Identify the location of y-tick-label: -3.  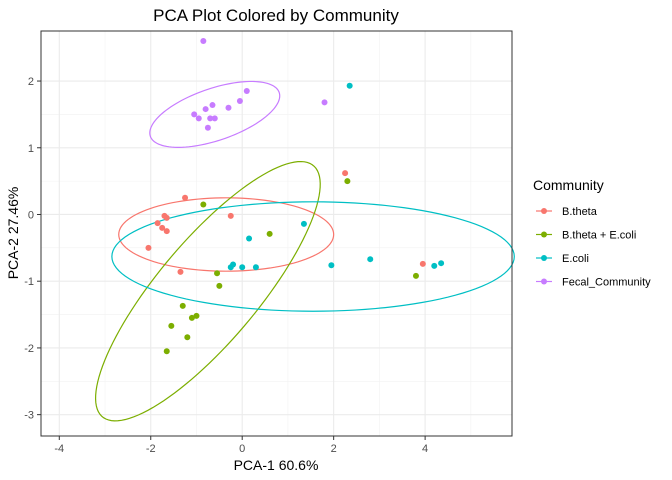
(29, 416).